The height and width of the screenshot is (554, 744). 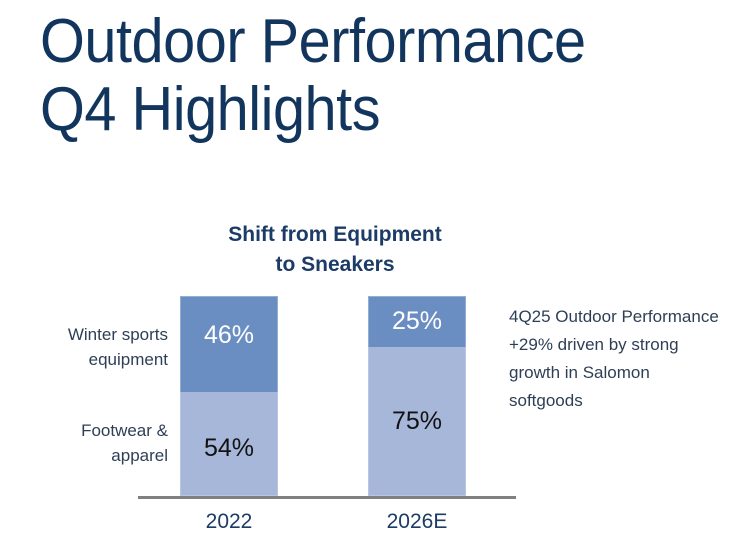 I want to click on bar-segment-footwear-2022: 54%, so click(x=229, y=444).